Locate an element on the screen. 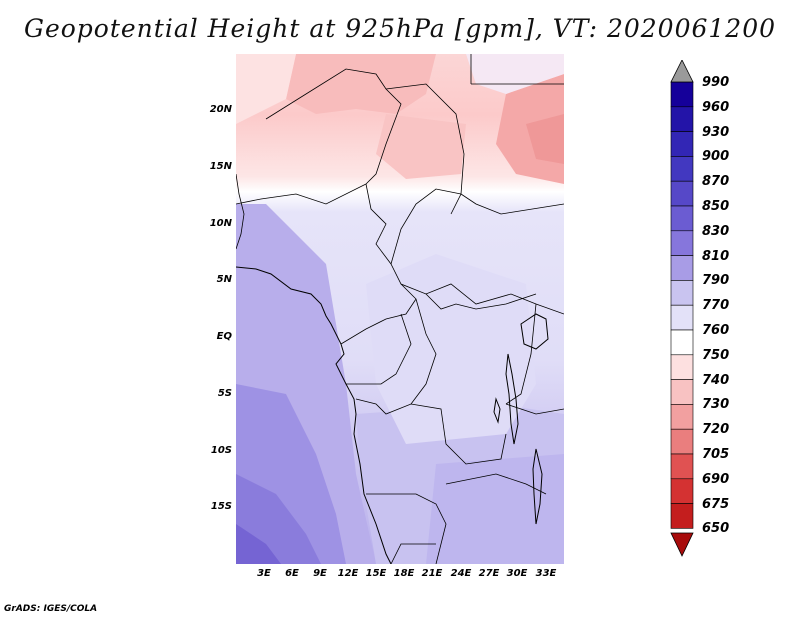 Image resolution: width=800 pixels, height=618 pixels. lon-tick-15e: 15E is located at coordinates (376, 573).